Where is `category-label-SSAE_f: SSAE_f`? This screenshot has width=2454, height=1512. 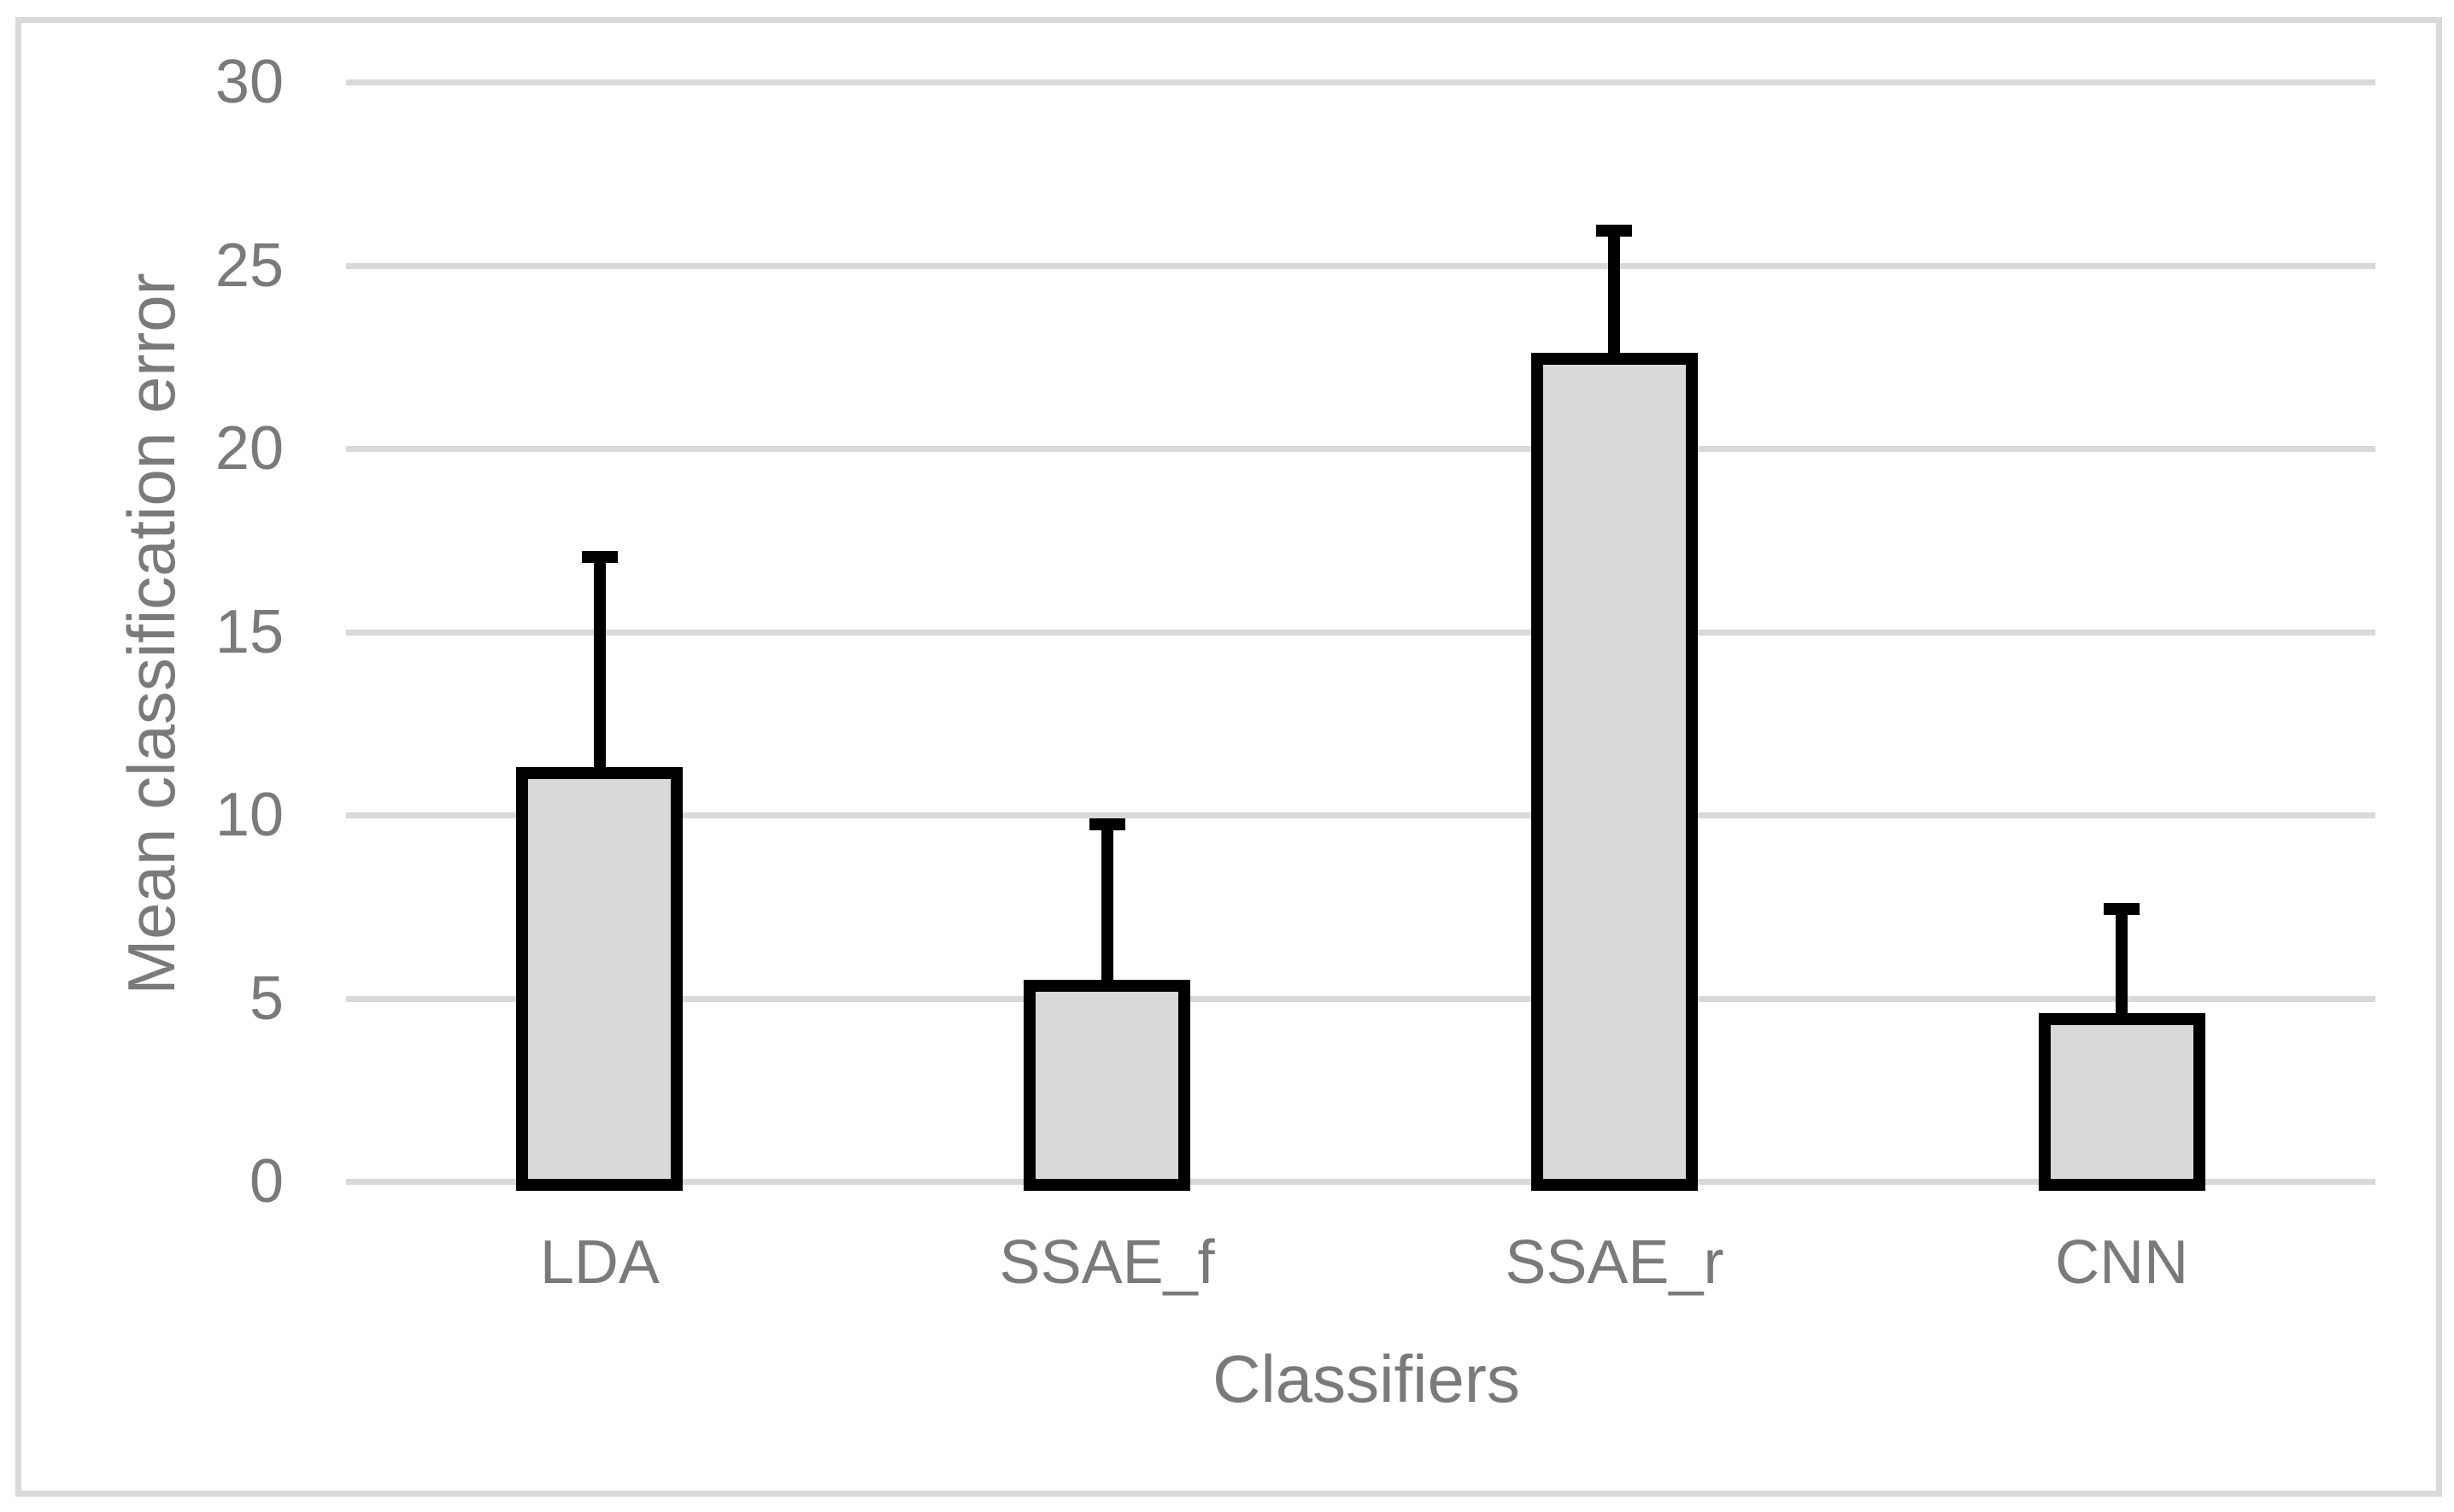
category-label-SSAE_f: SSAE_f is located at coordinates (1107, 1262).